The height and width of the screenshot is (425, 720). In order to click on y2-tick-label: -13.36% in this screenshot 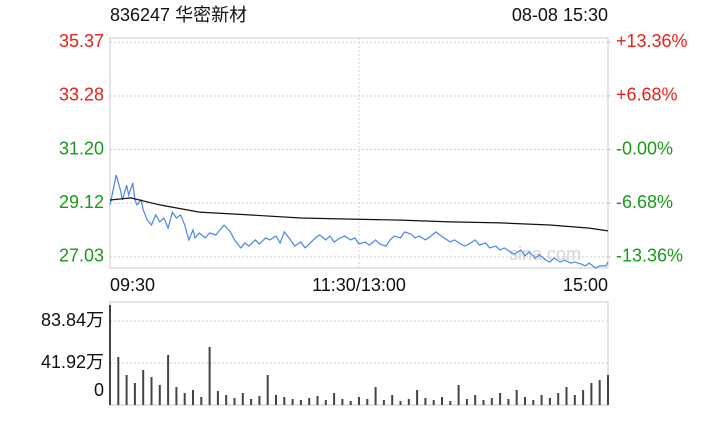, I will do `click(649, 256)`.